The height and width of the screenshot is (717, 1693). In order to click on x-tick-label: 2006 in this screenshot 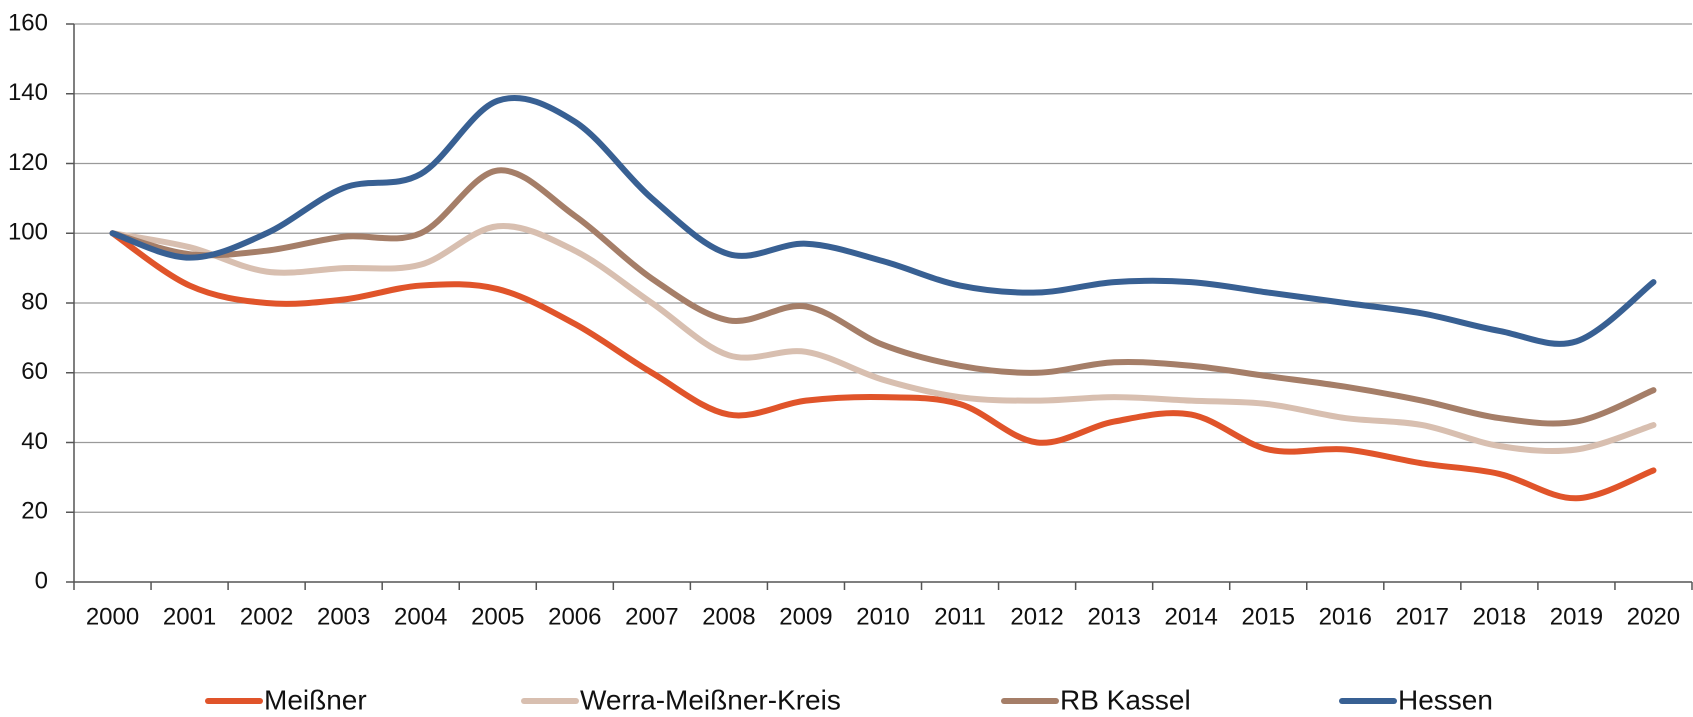, I will do `click(574, 616)`.